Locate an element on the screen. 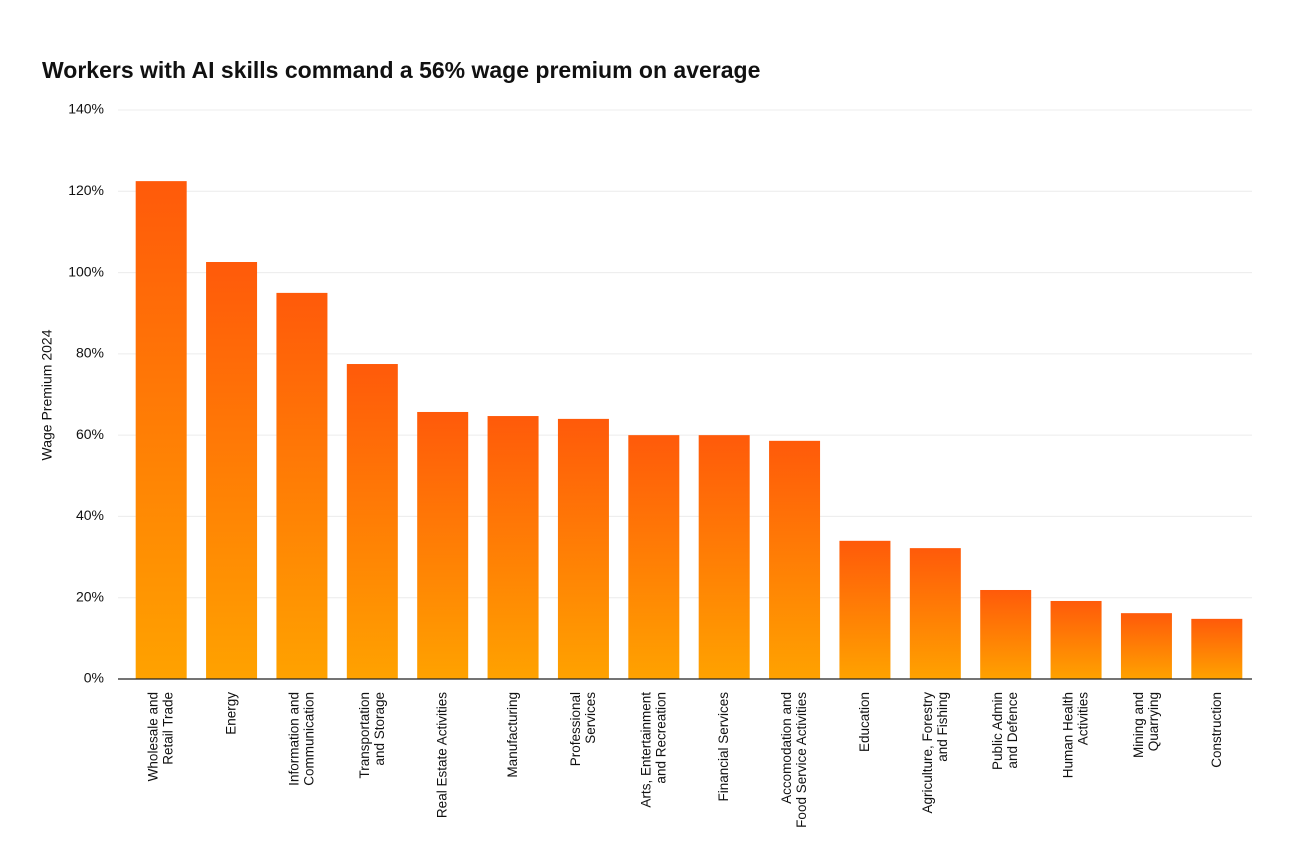 The width and height of the screenshot is (1292, 849). x-tick-label: Real Estate Activities is located at coordinates (441, 755).